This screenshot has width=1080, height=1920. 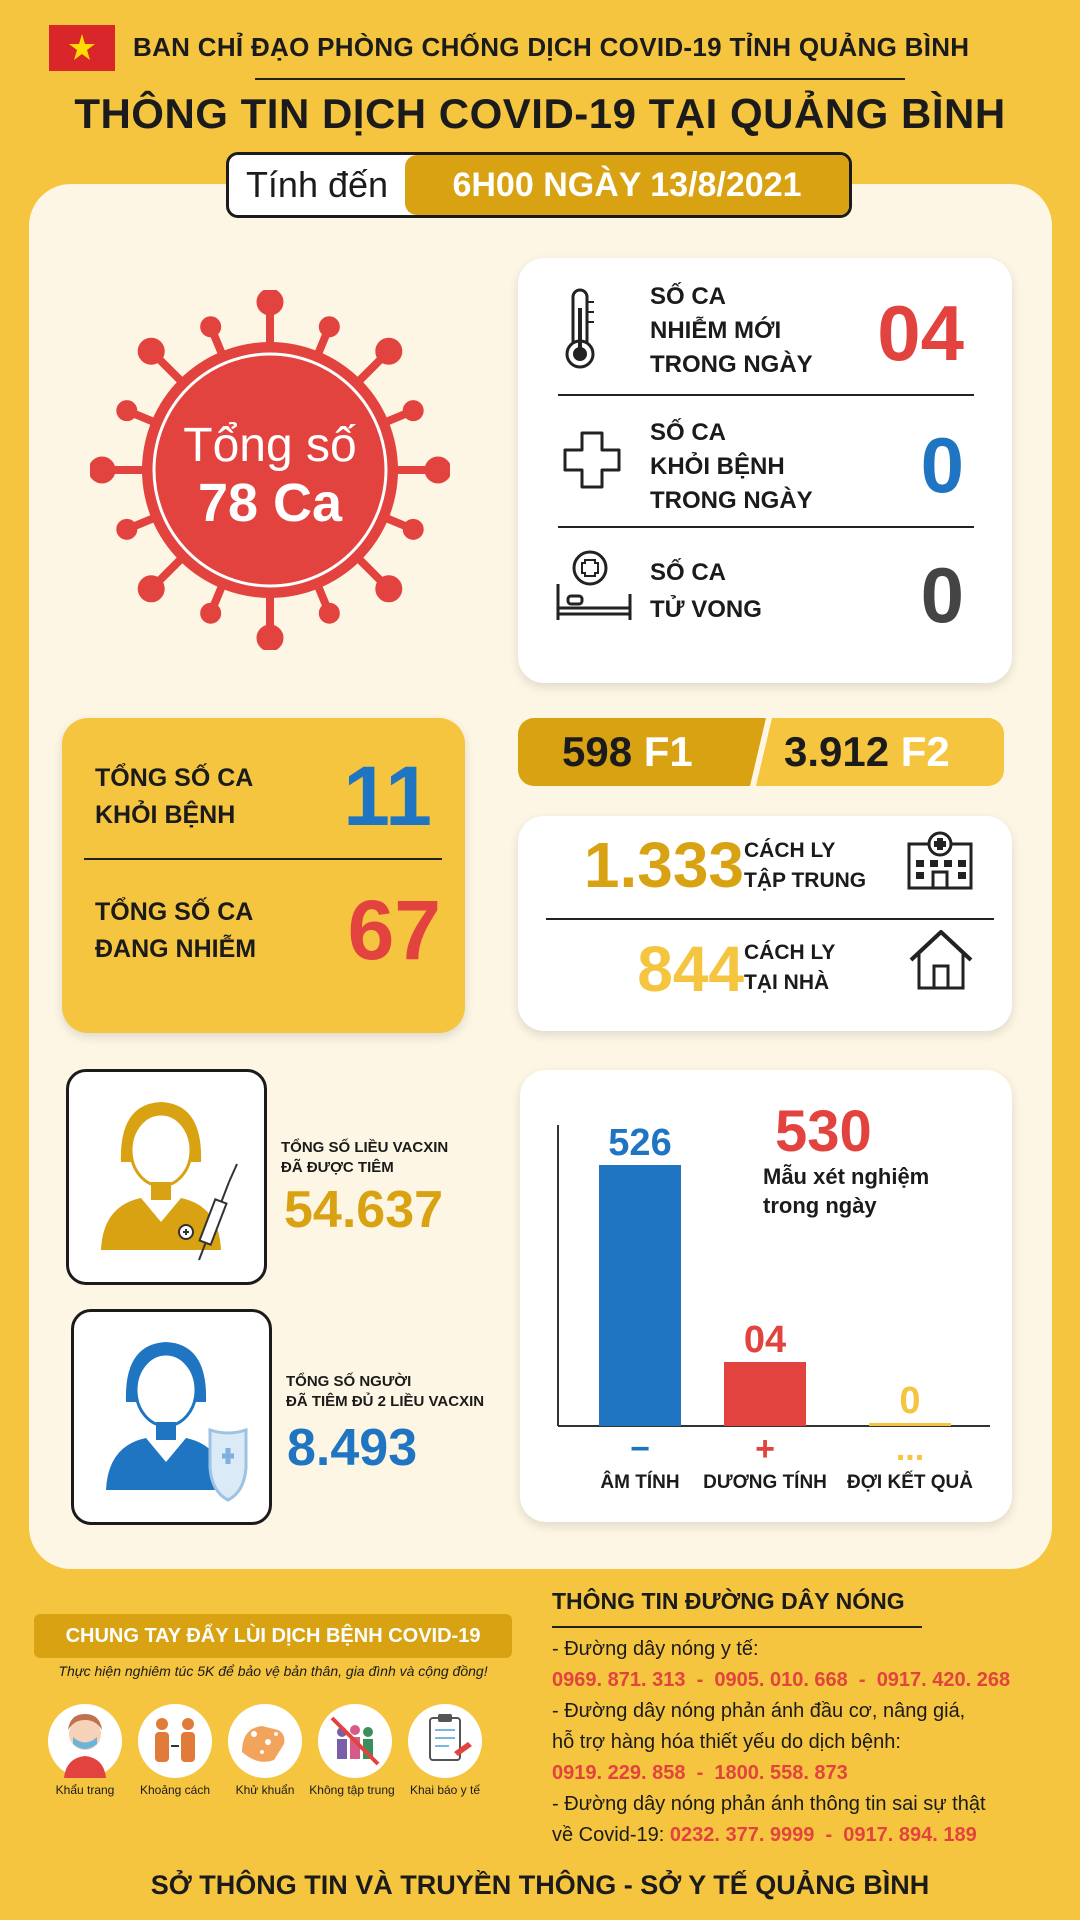 I want to click on contacts-bar: 598 F1 3.912 F2, so click(x=761, y=752).